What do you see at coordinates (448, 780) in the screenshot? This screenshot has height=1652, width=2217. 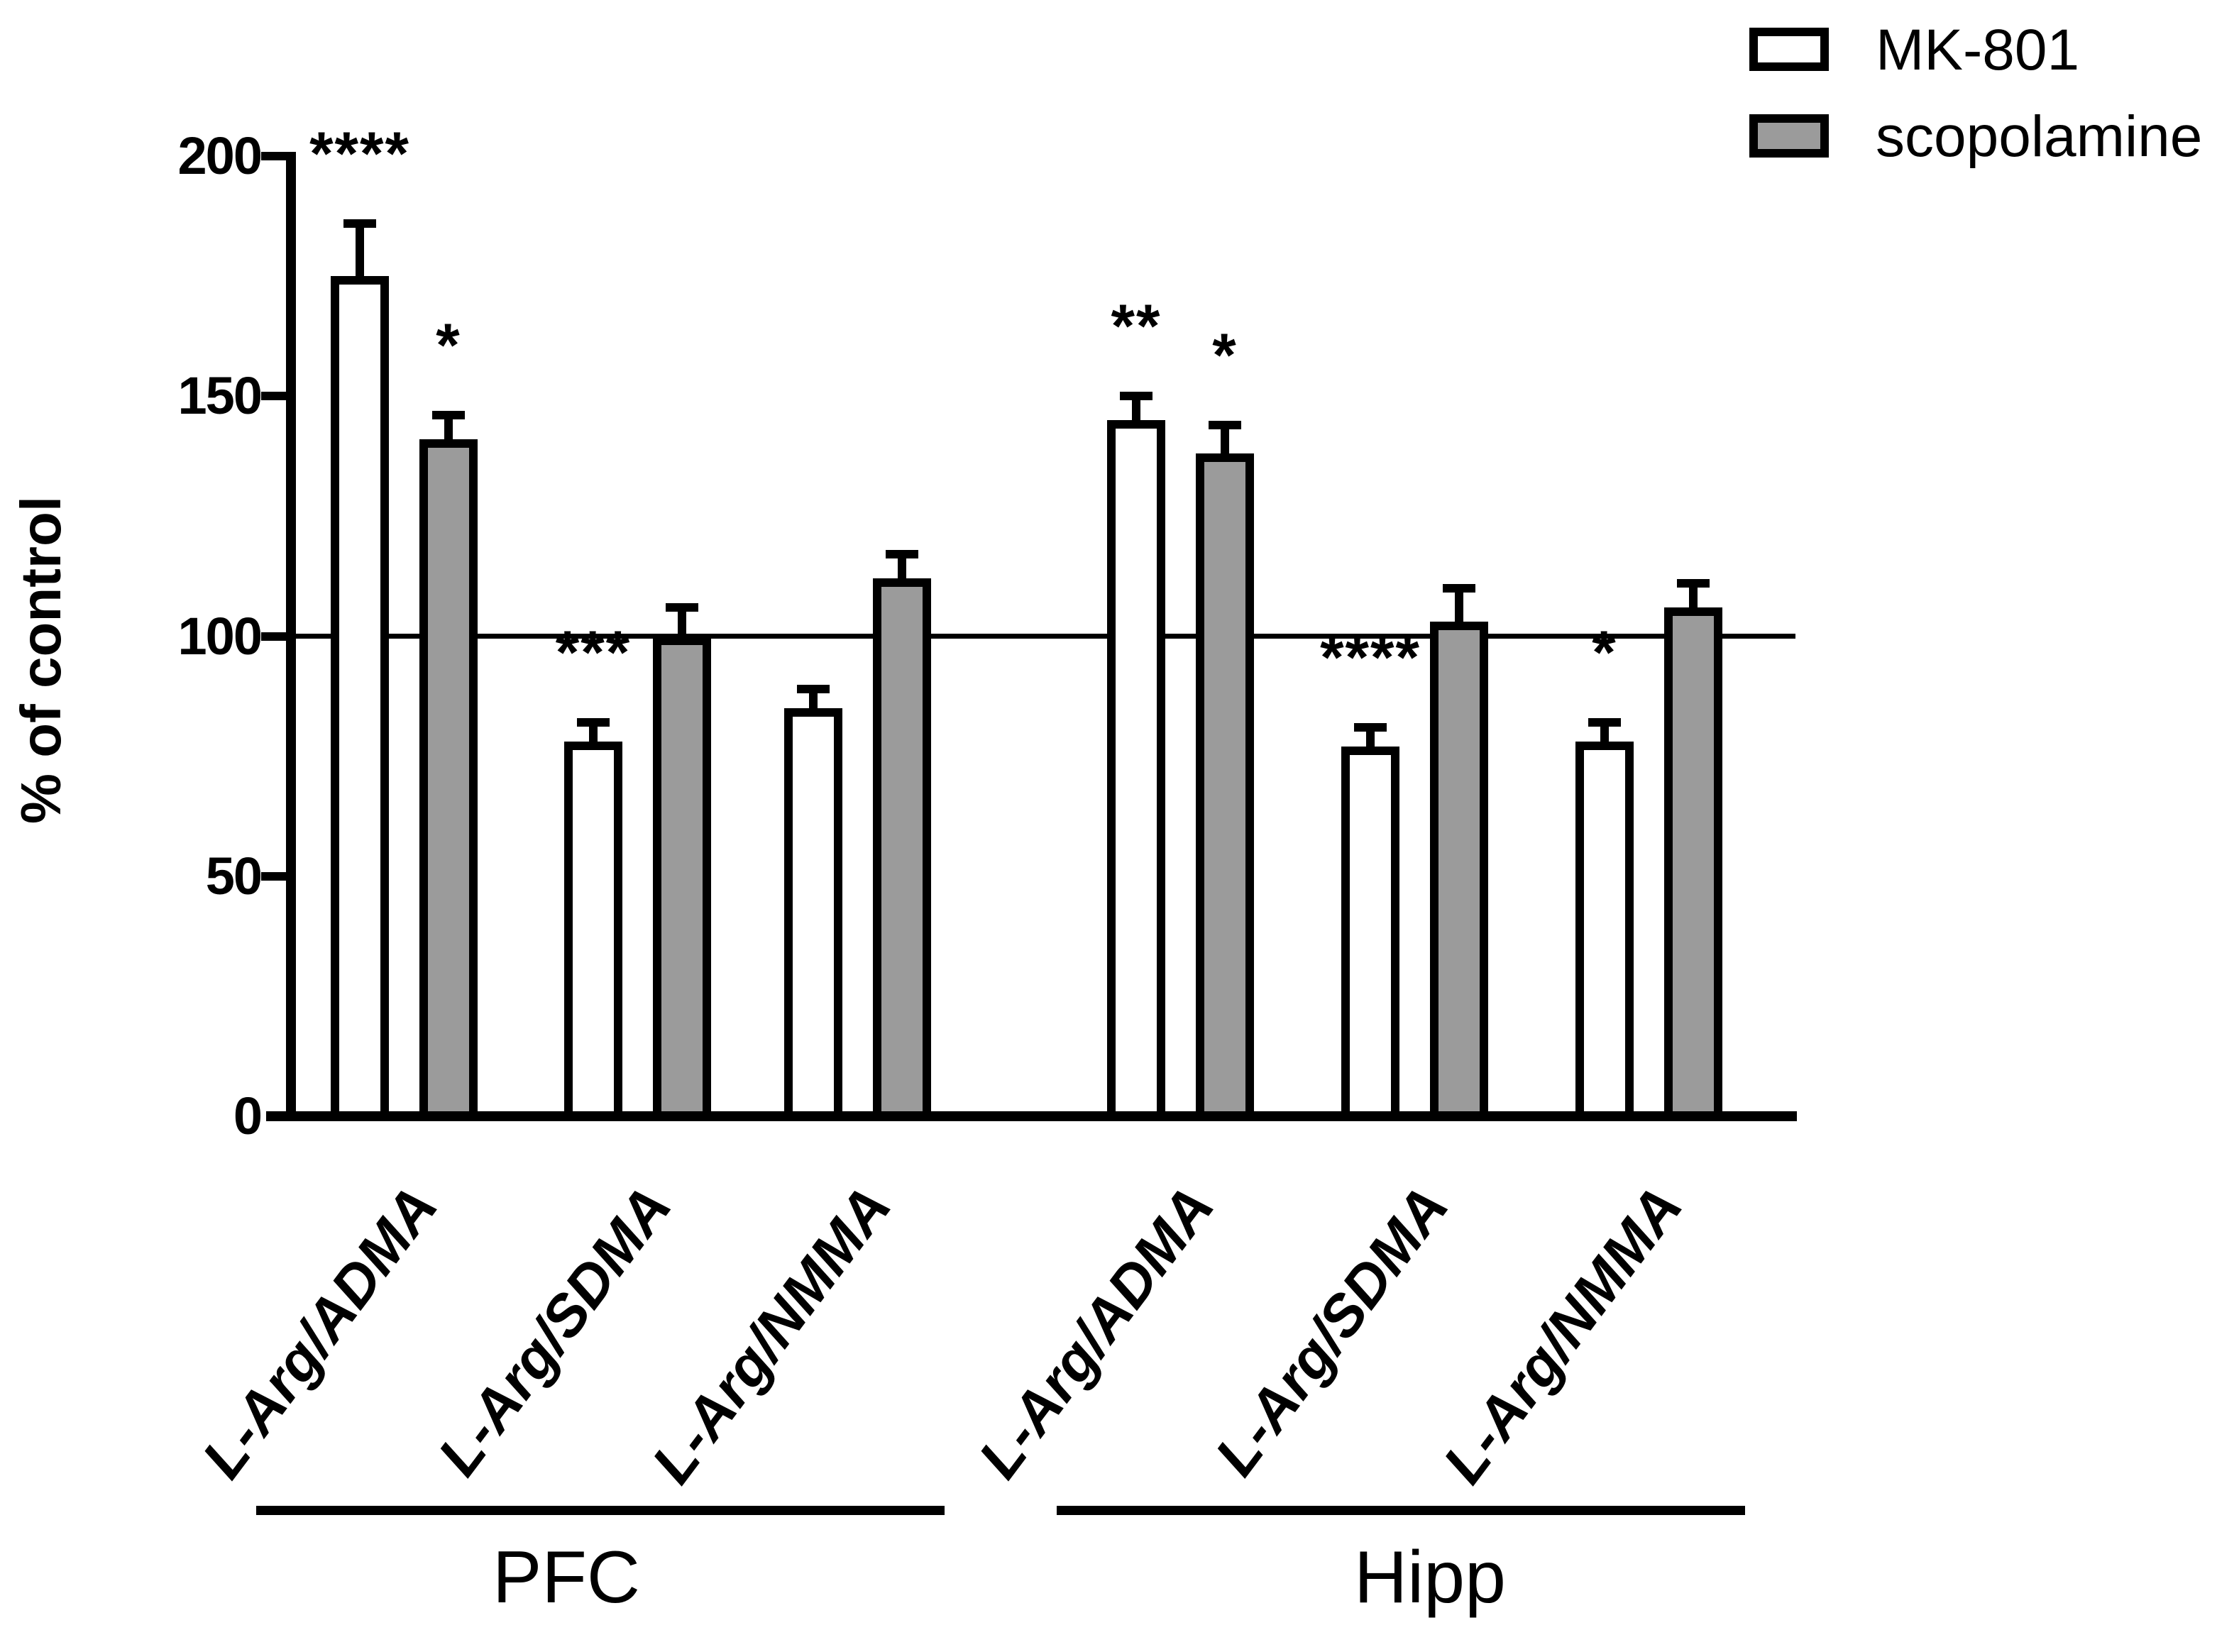 I see `bar-scopolamine-L-Arg/ADMA-PFC` at bounding box center [448, 780].